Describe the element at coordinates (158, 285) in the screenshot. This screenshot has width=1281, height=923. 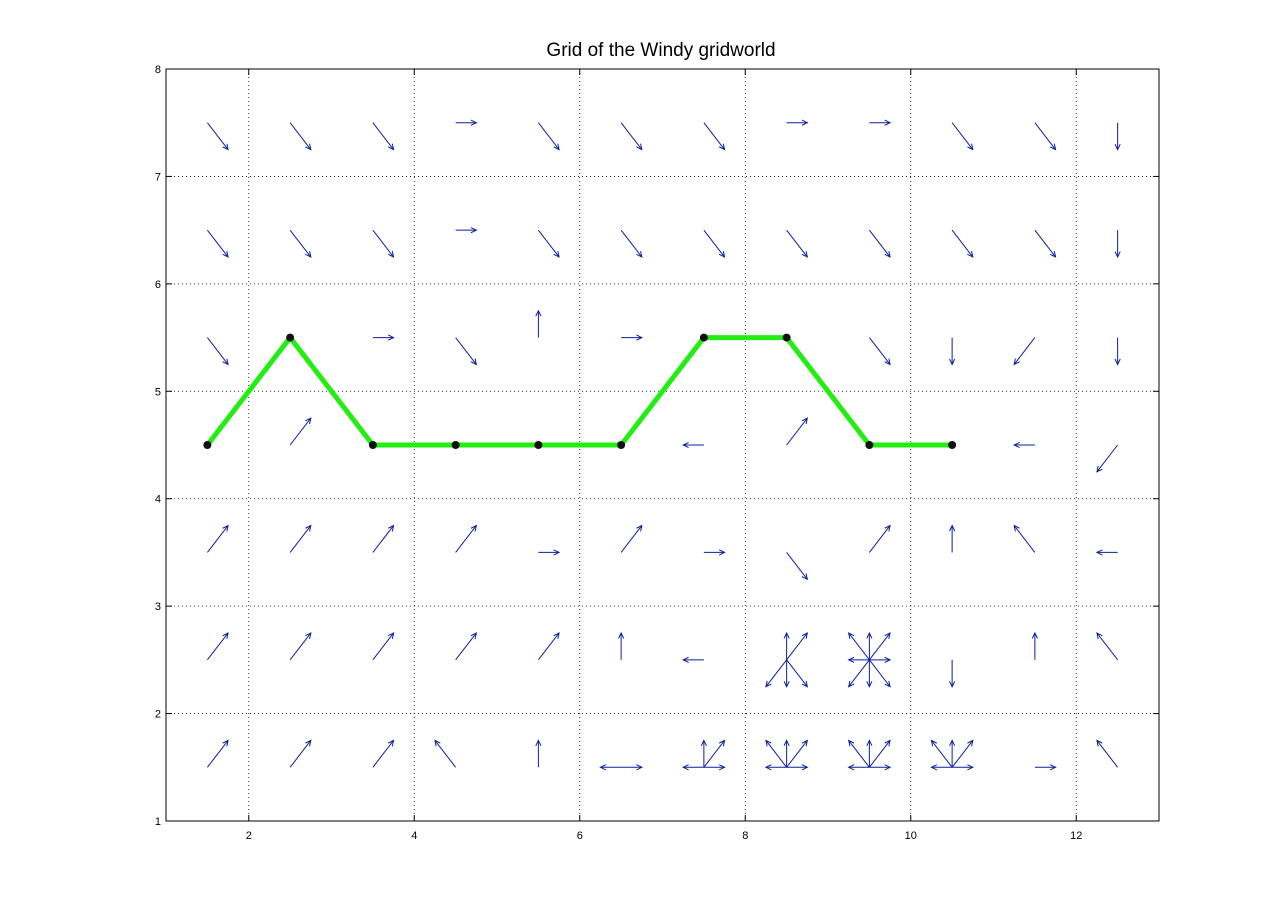
I see `y-tick-label: 6` at that location.